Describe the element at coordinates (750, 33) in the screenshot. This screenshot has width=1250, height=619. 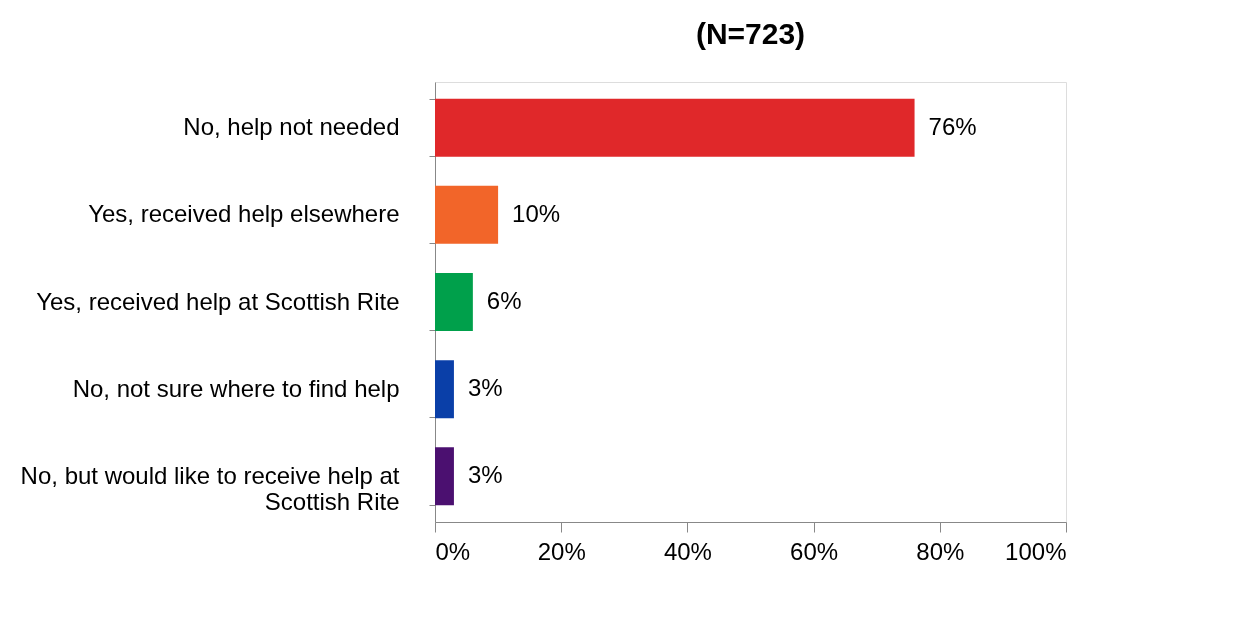
I see `chart-title: (N=723)` at that location.